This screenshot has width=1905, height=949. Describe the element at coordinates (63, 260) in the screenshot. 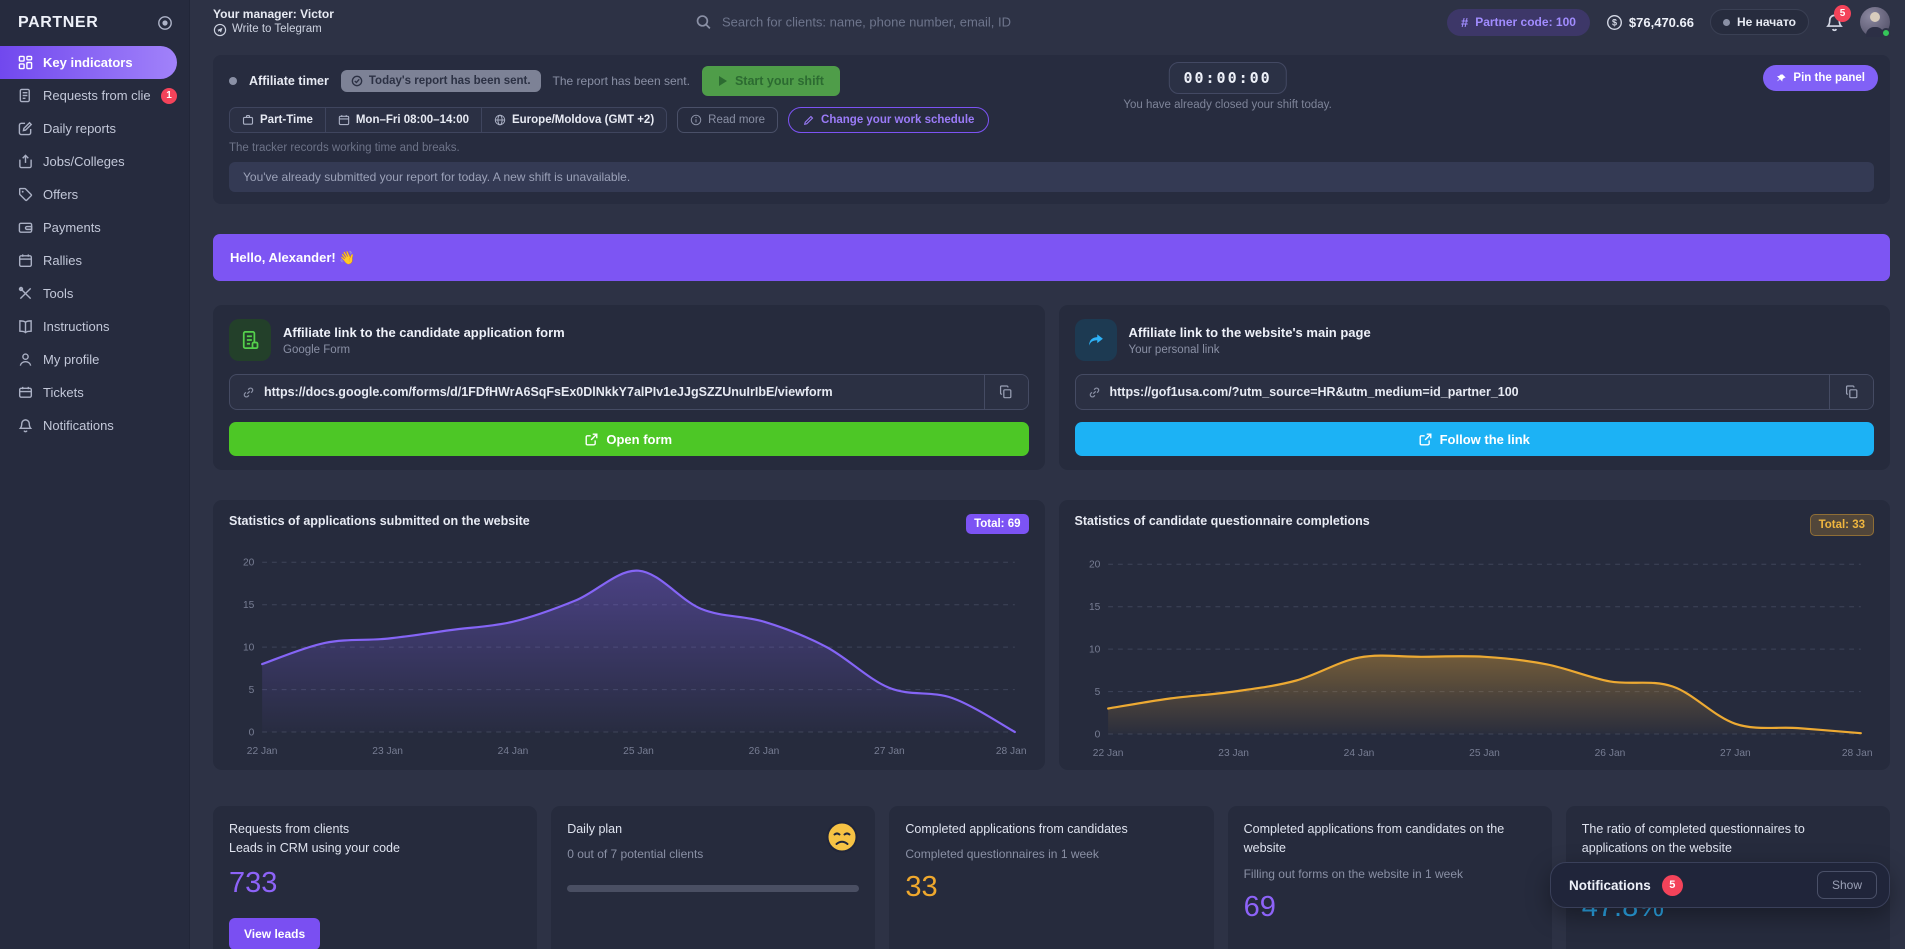

I see `sidebar-item-label: Rallies` at that location.